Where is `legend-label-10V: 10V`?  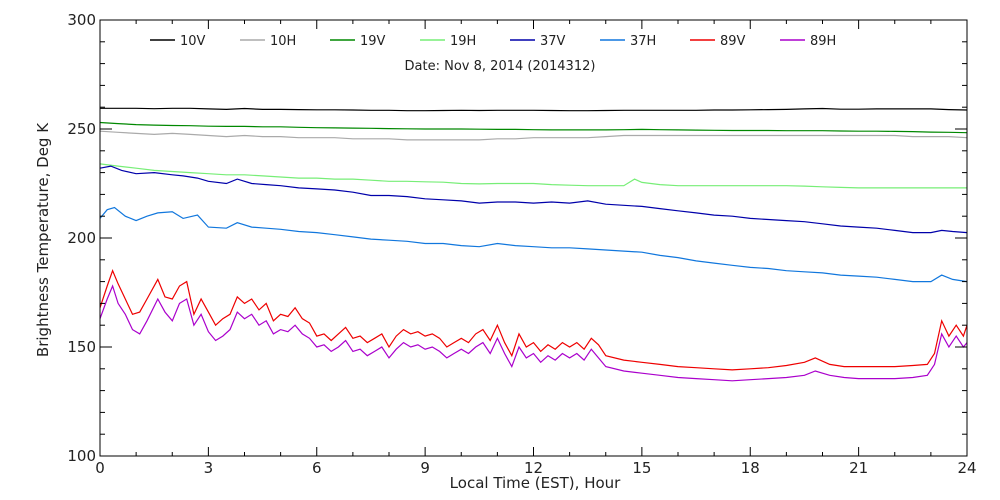
legend-label-10V: 10V is located at coordinates (193, 41).